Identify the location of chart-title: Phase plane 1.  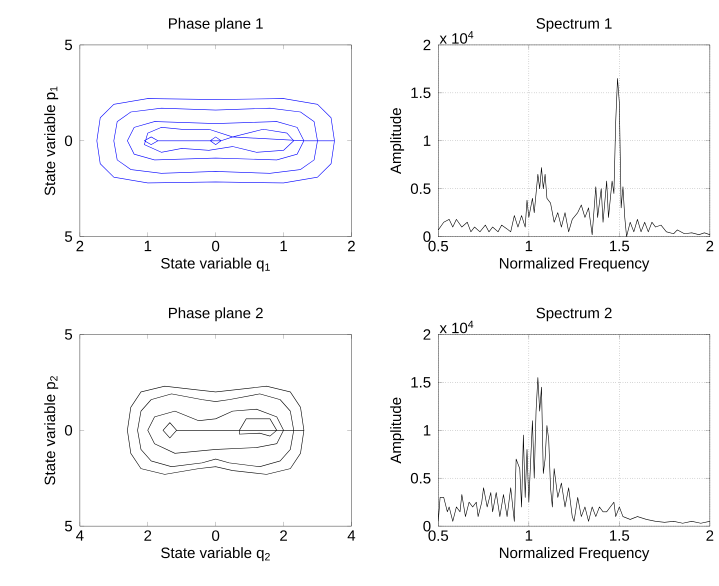
(215, 25).